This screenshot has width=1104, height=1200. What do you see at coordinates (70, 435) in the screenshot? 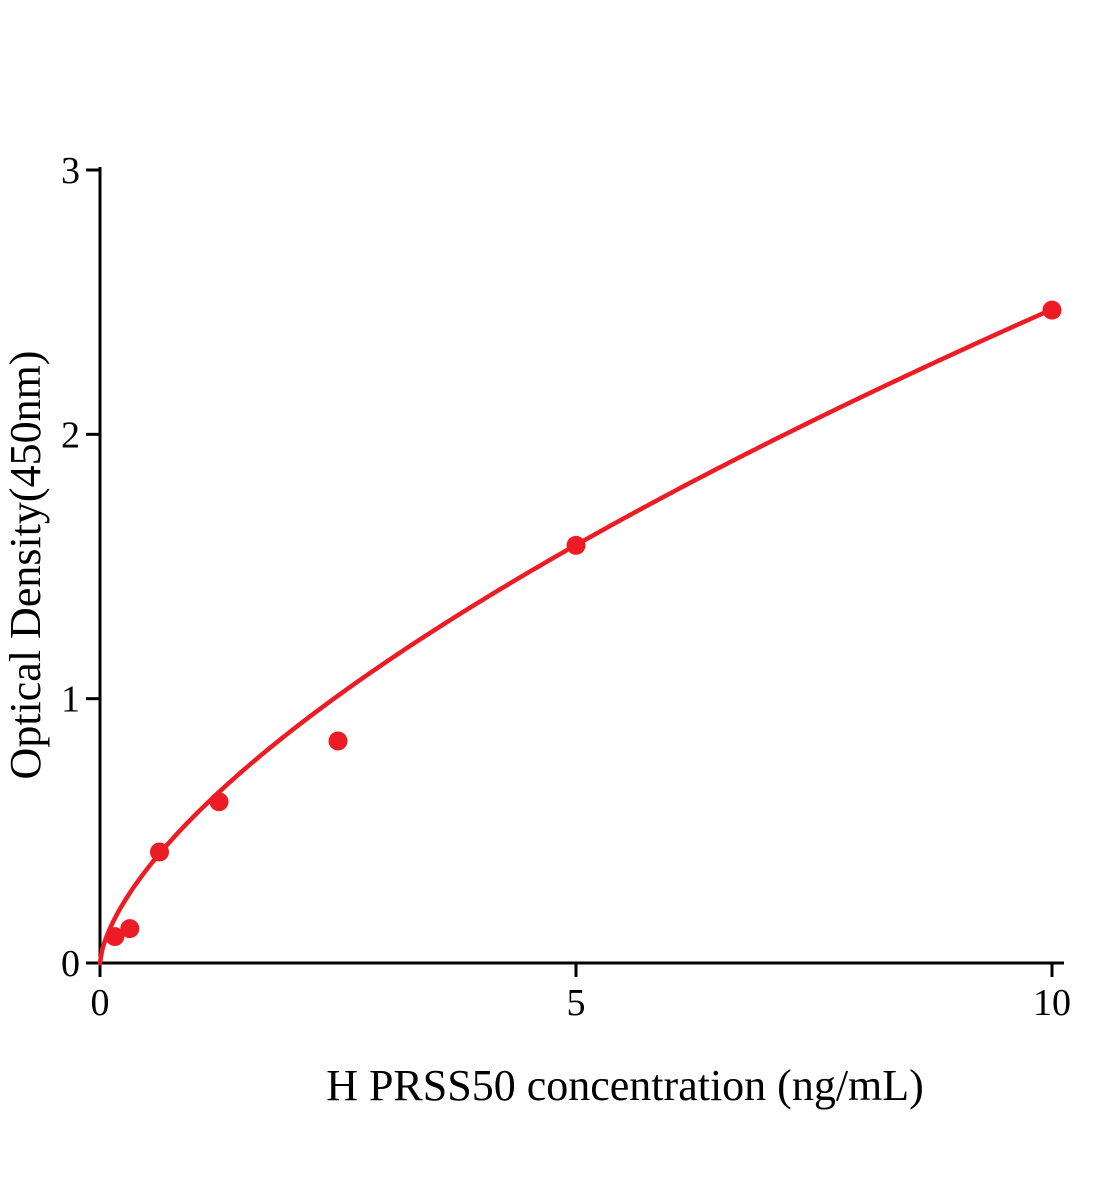
I see `y-tick-label: 2` at bounding box center [70, 435].